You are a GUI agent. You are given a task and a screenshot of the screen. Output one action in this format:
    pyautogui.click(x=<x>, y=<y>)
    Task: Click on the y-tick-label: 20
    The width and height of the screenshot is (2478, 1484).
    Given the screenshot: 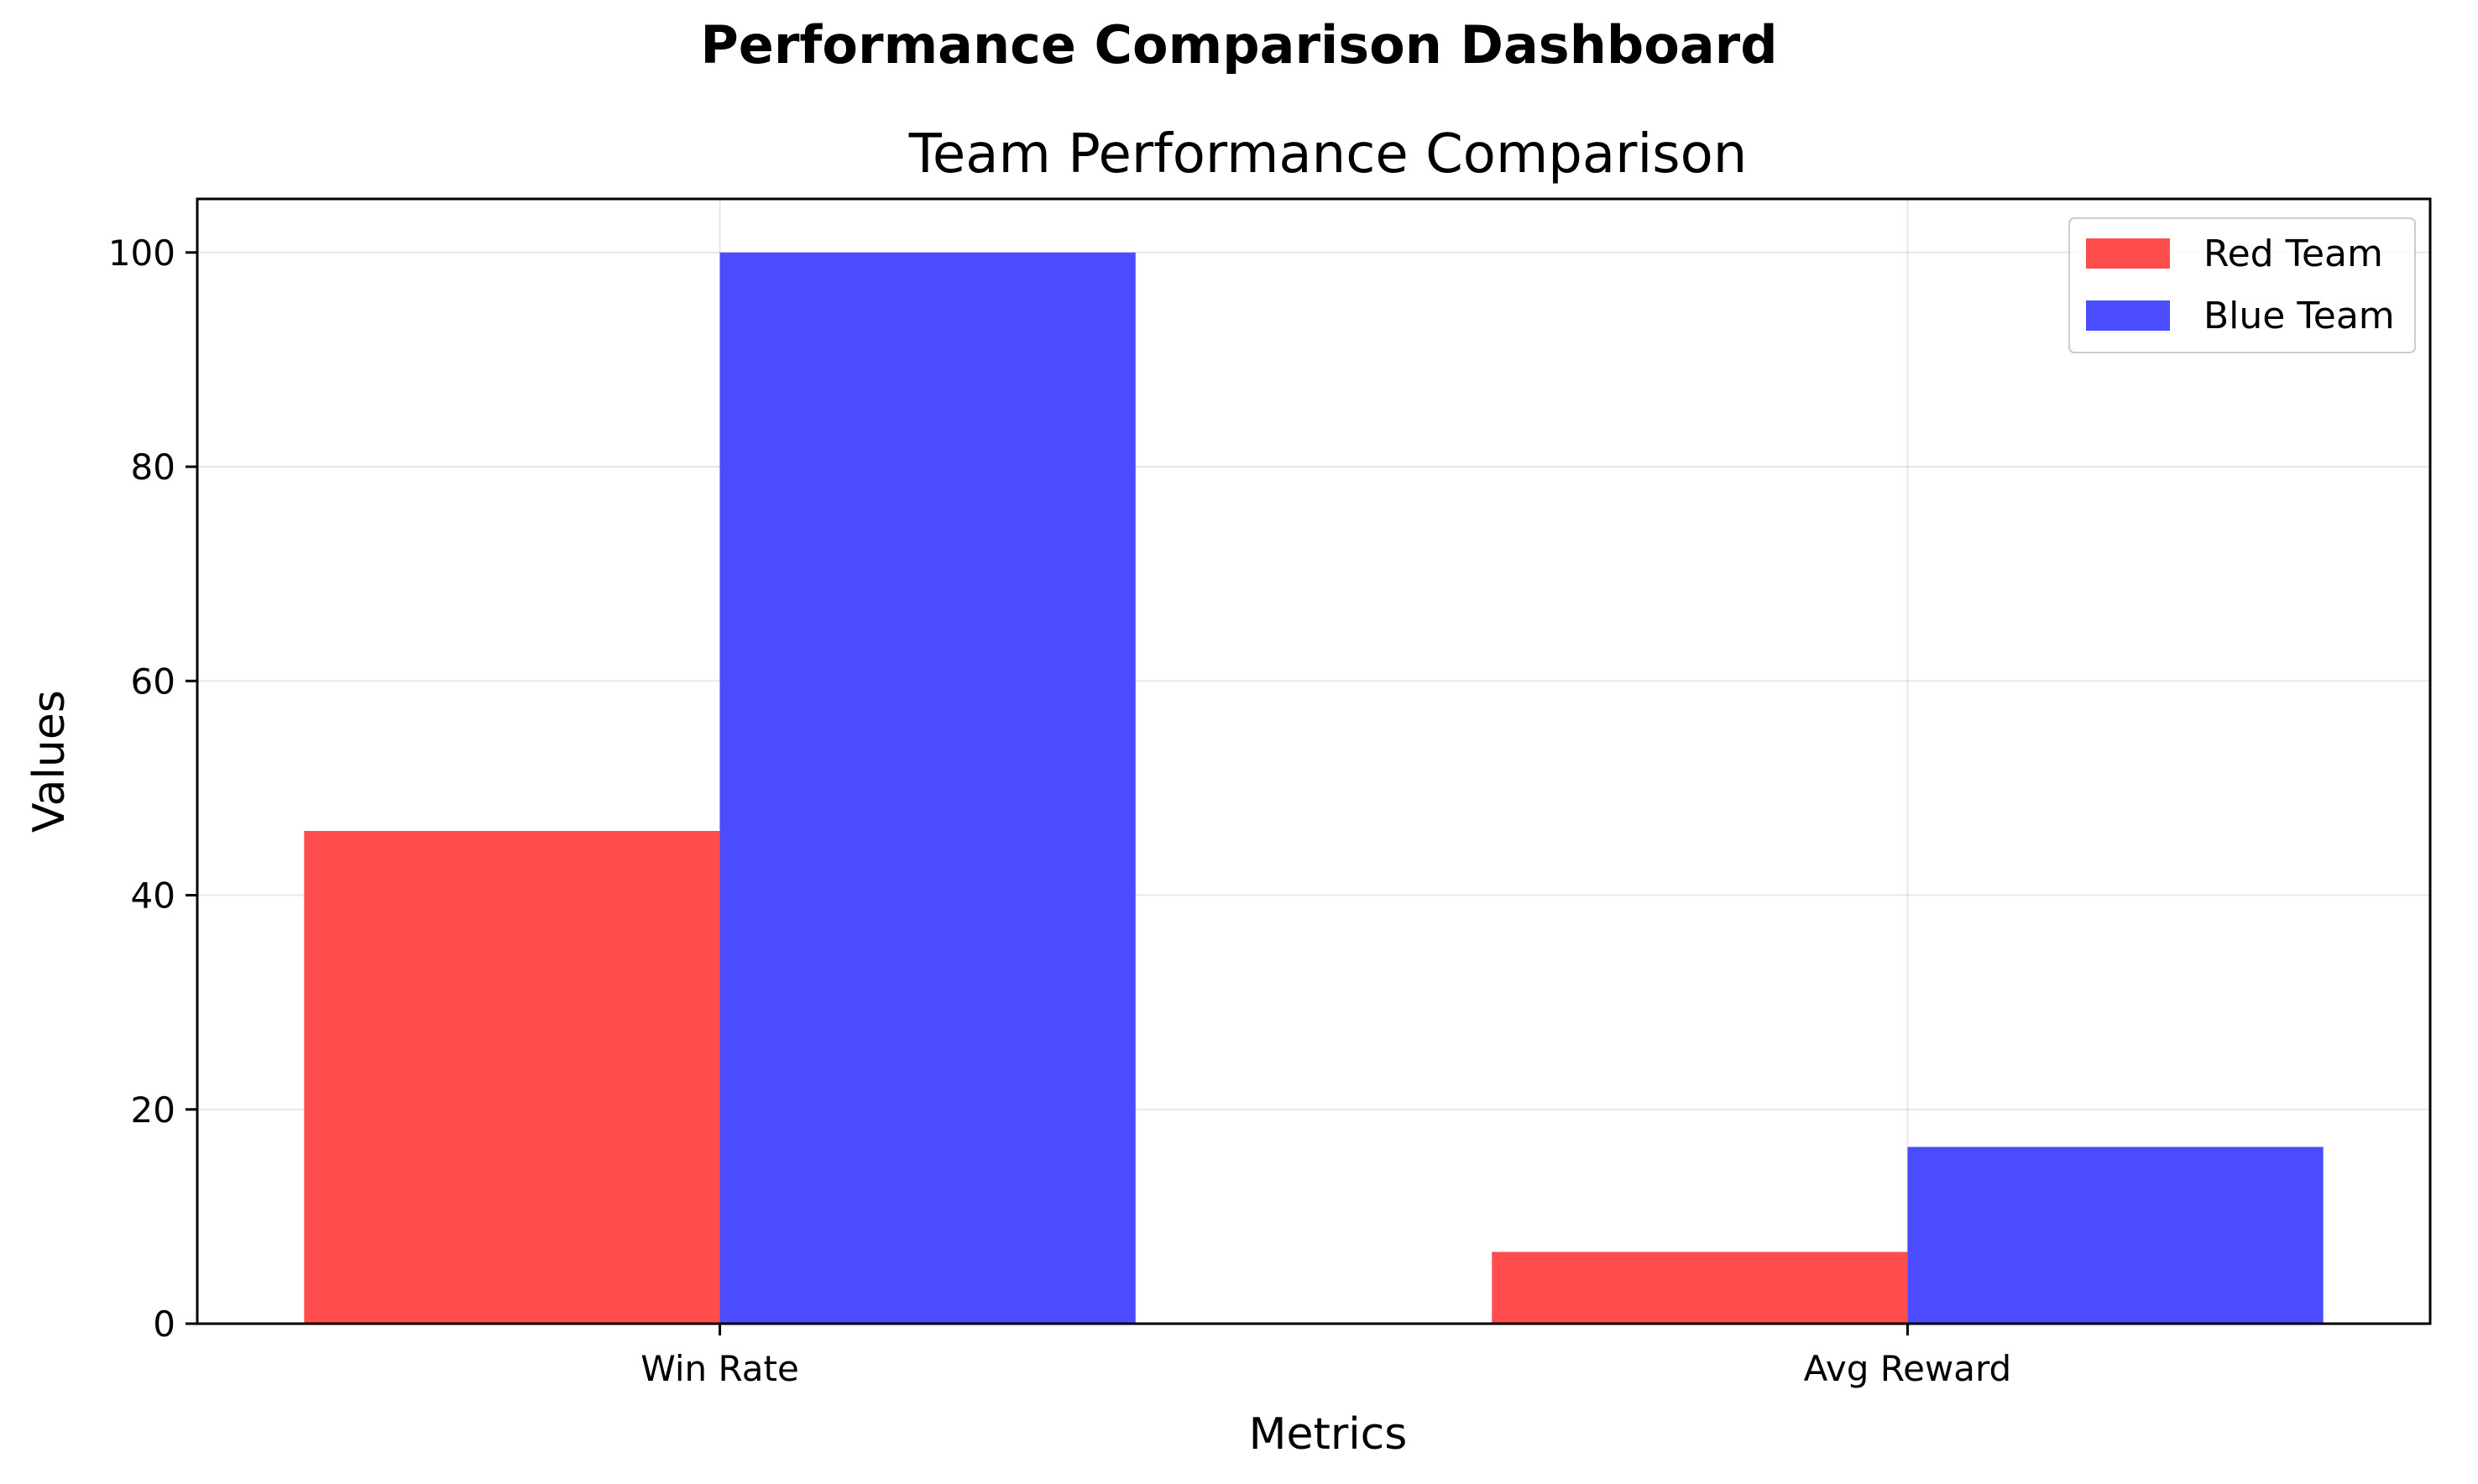 What is the action you would take?
    pyautogui.click(x=153, y=1110)
    